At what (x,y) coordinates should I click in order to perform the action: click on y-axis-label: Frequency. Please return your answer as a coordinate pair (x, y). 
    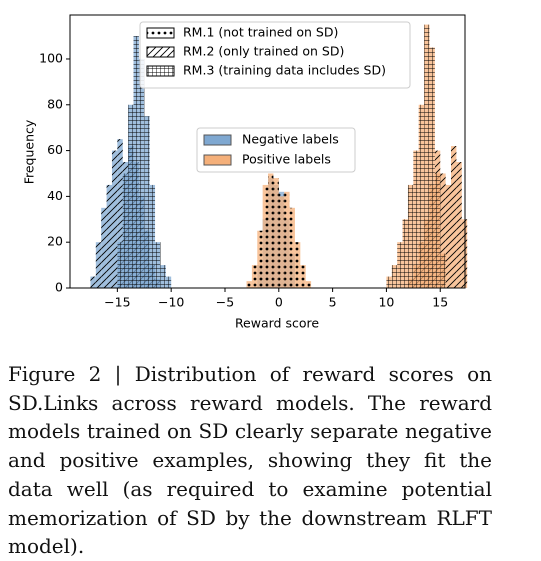
    Looking at the image, I should click on (29, 151).